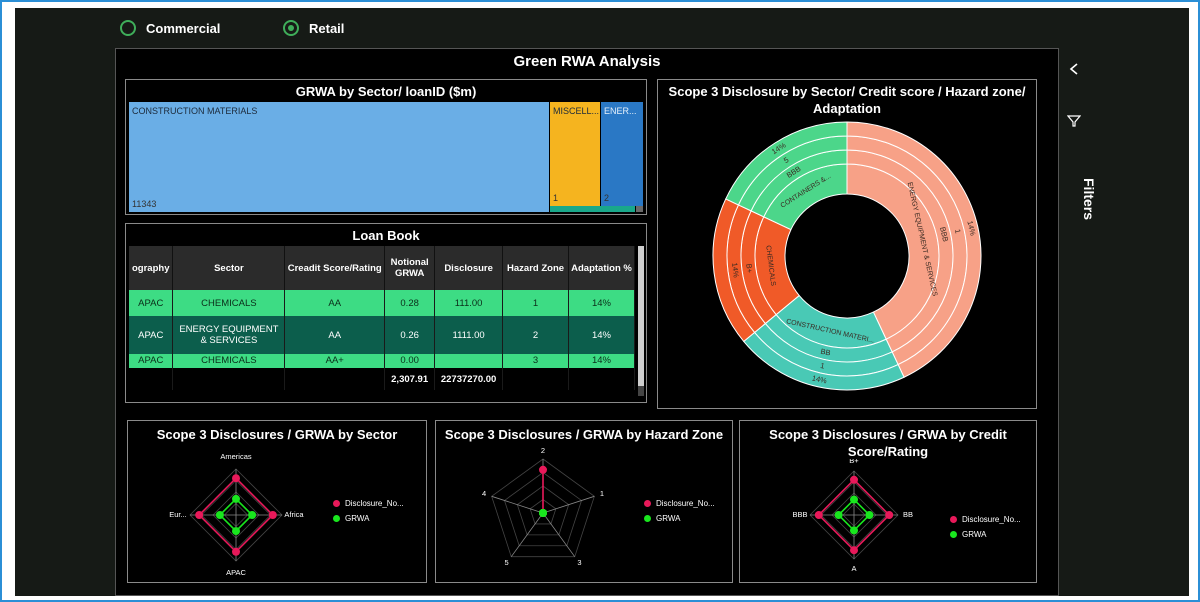  I want to click on column-header: Notional GRWA, so click(410, 268).